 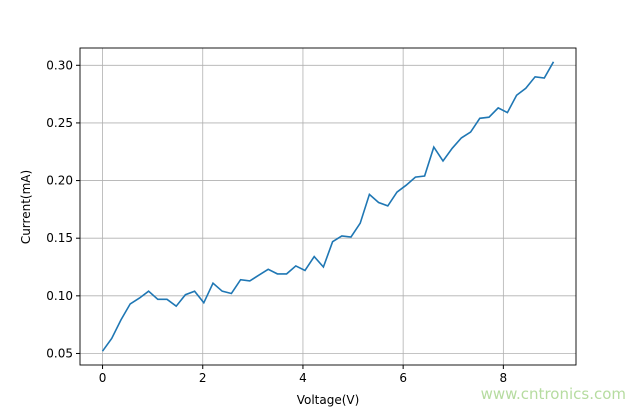 What do you see at coordinates (59, 65) in the screenshot?
I see `y-tick-label: 0.30` at bounding box center [59, 65].